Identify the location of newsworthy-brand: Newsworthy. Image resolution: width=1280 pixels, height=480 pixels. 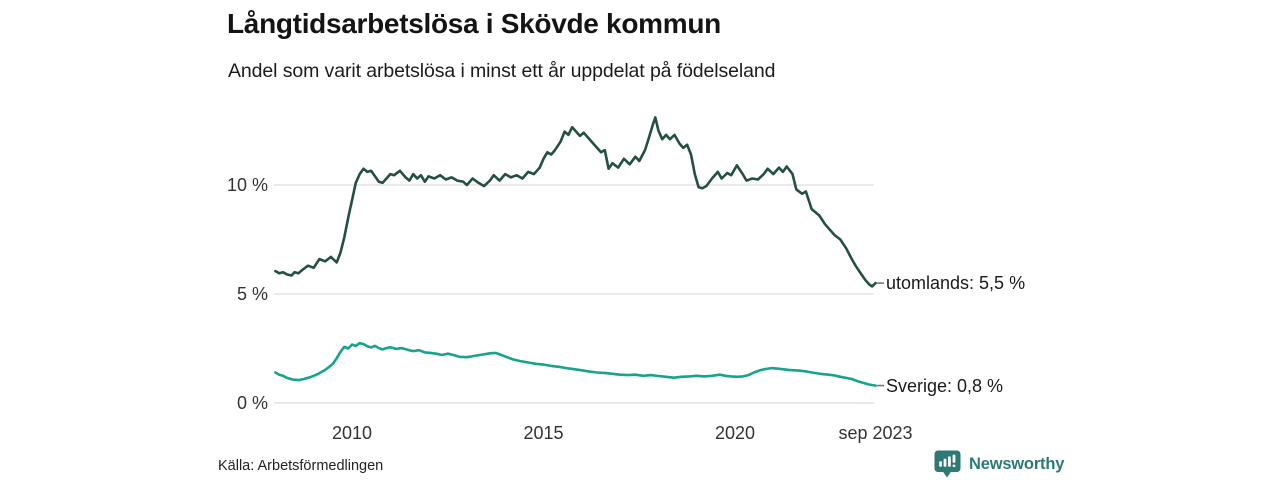
(999, 464).